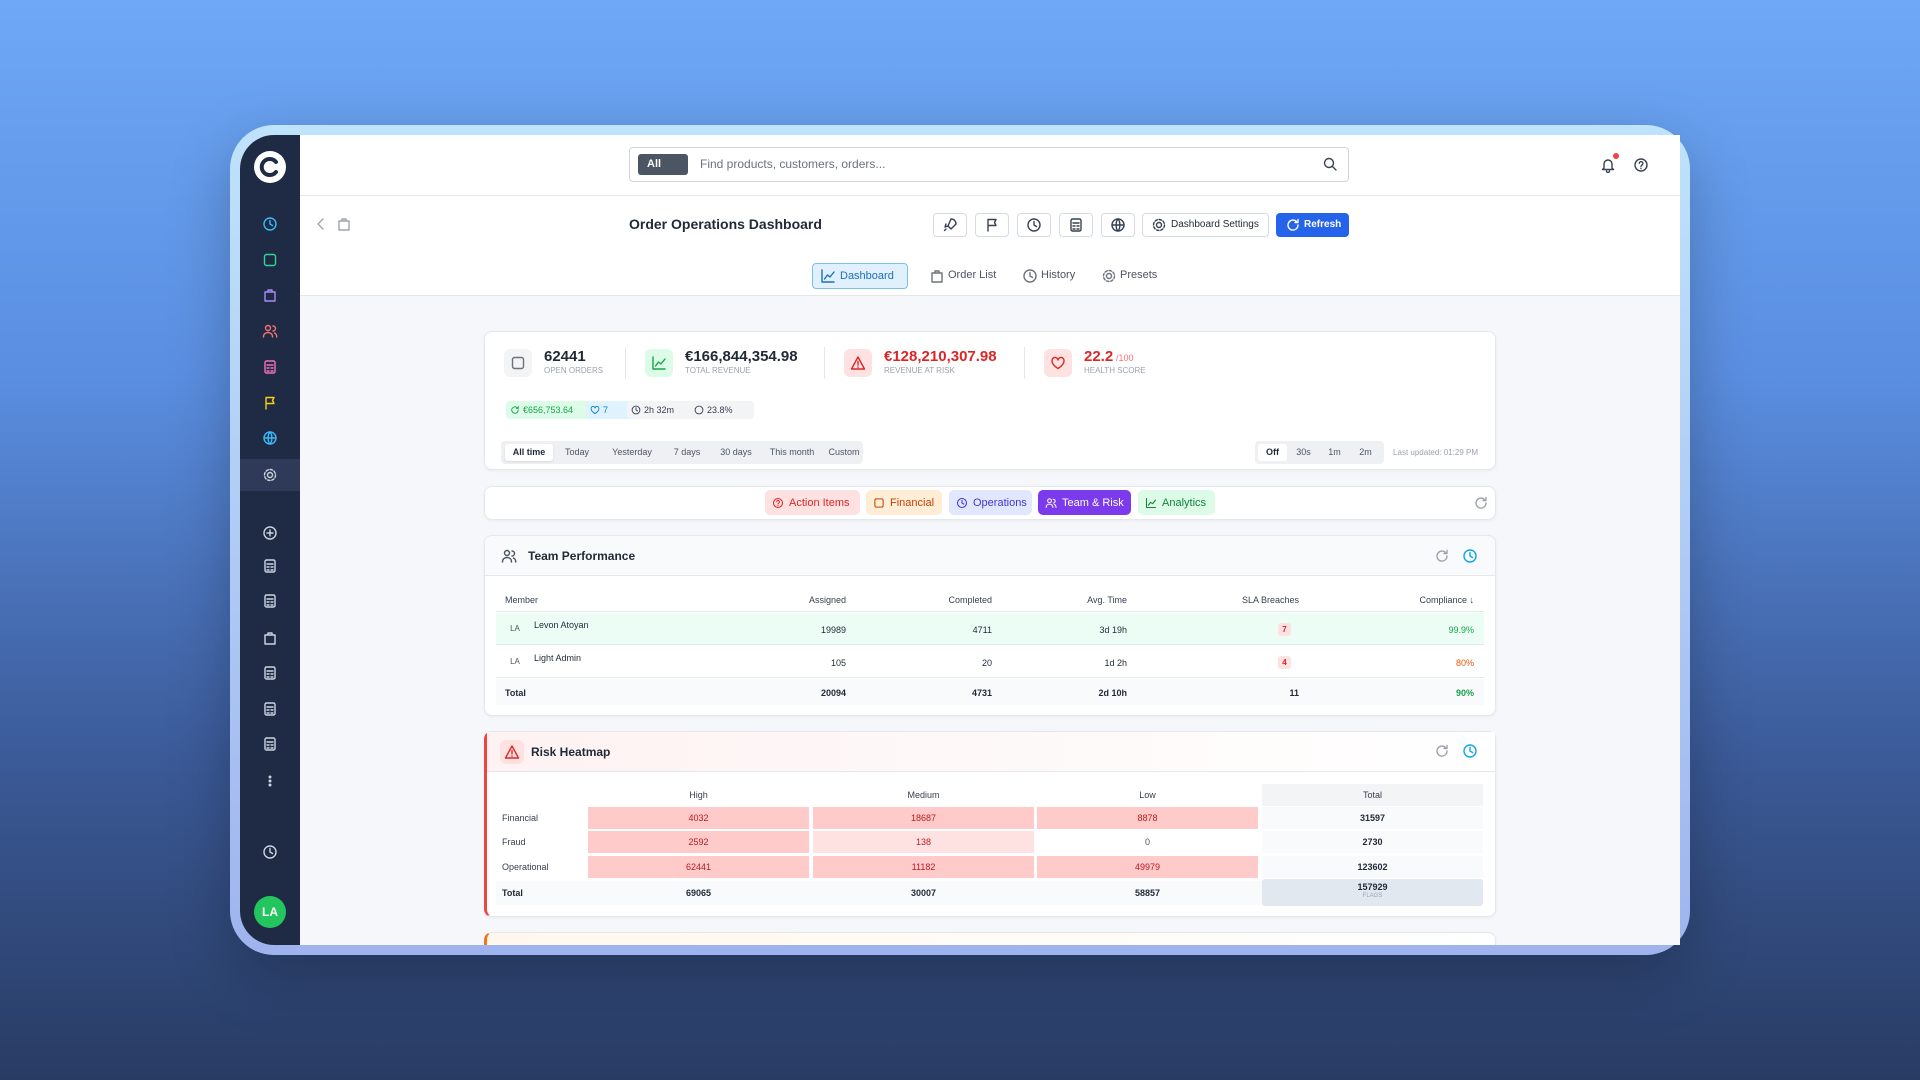 The height and width of the screenshot is (1080, 1920). I want to click on range-option: 30 days, so click(736, 452).